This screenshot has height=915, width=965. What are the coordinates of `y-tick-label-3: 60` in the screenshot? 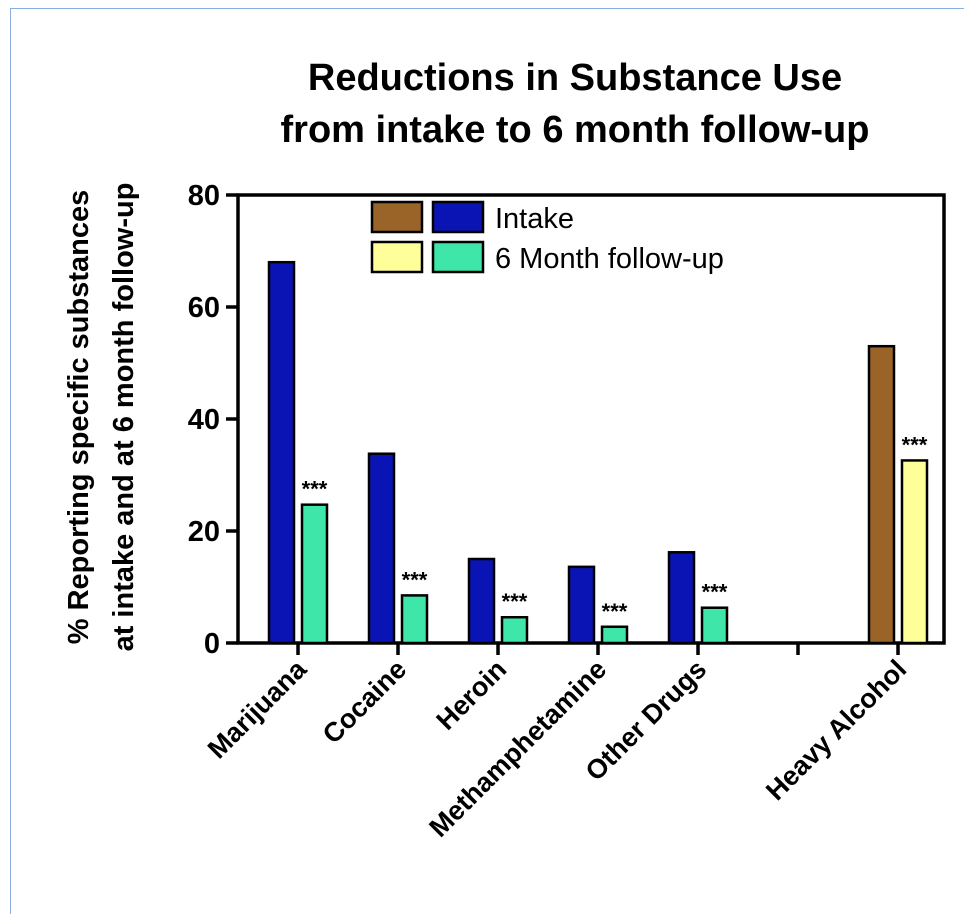 It's located at (204, 308).